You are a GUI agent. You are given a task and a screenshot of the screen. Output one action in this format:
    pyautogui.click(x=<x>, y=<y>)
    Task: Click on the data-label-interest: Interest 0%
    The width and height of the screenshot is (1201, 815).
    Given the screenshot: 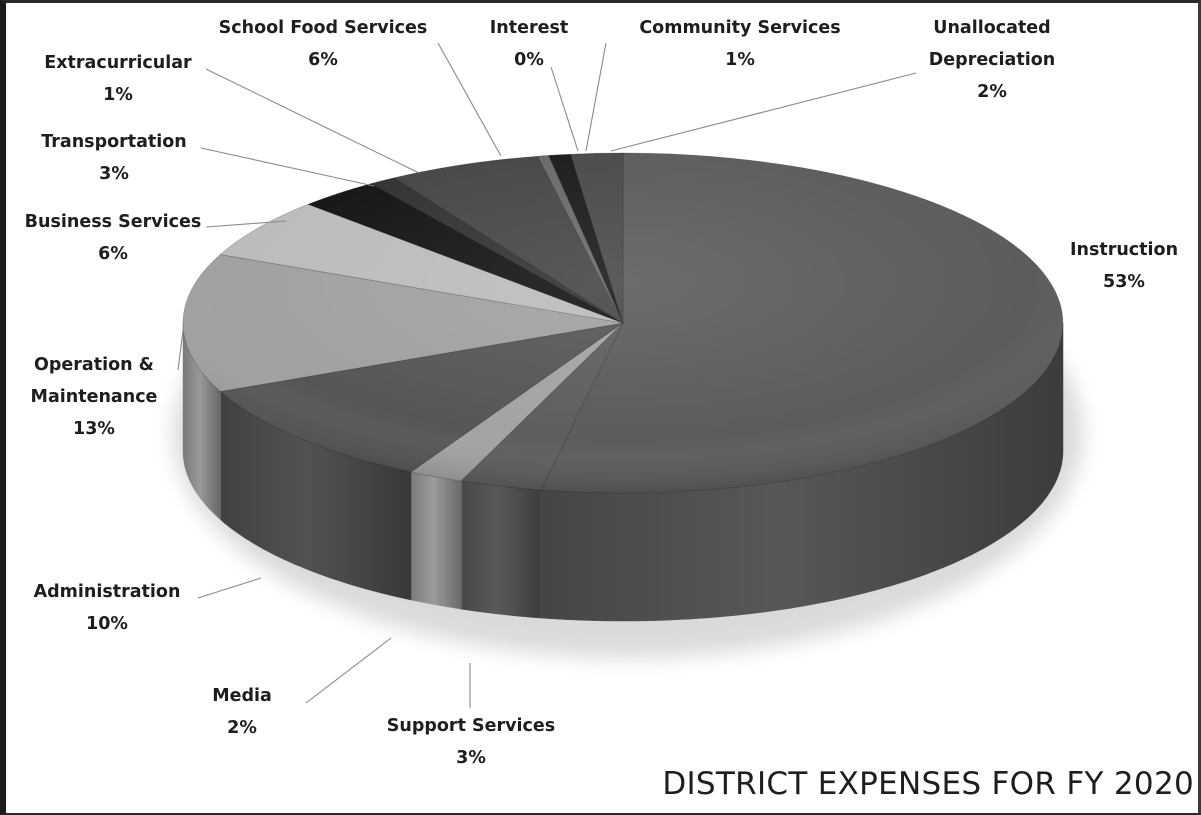 What is the action you would take?
    pyautogui.click(x=529, y=44)
    